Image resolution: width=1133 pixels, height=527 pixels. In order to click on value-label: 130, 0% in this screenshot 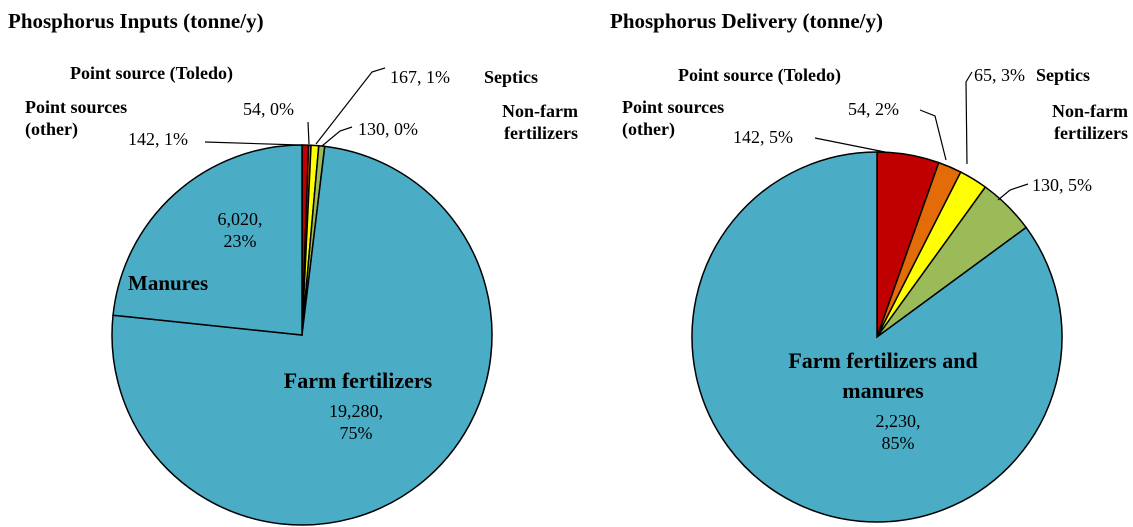, I will do `click(388, 129)`.